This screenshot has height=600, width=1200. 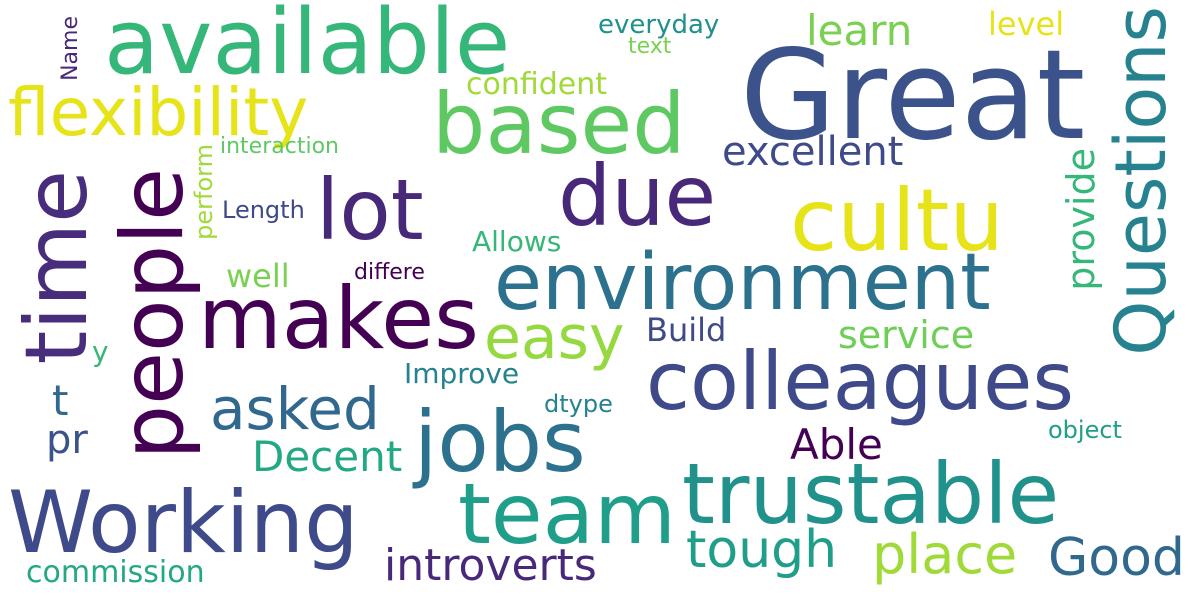 I want to click on word-easy: easy, so click(x=554, y=338).